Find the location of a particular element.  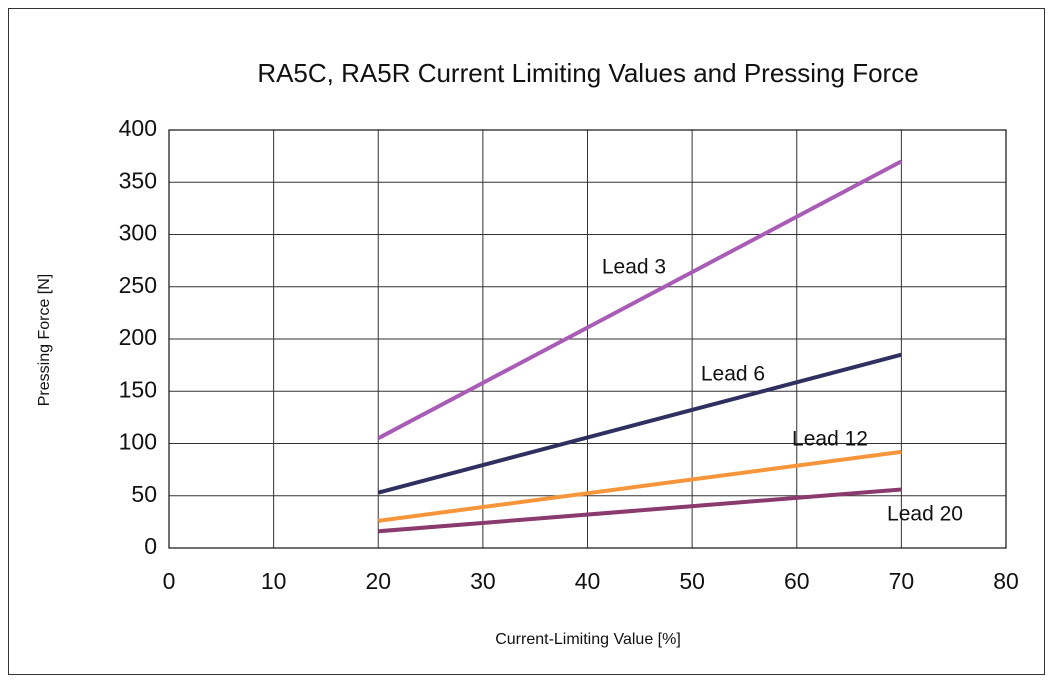

x-tick-label: 40 is located at coordinates (588, 581).